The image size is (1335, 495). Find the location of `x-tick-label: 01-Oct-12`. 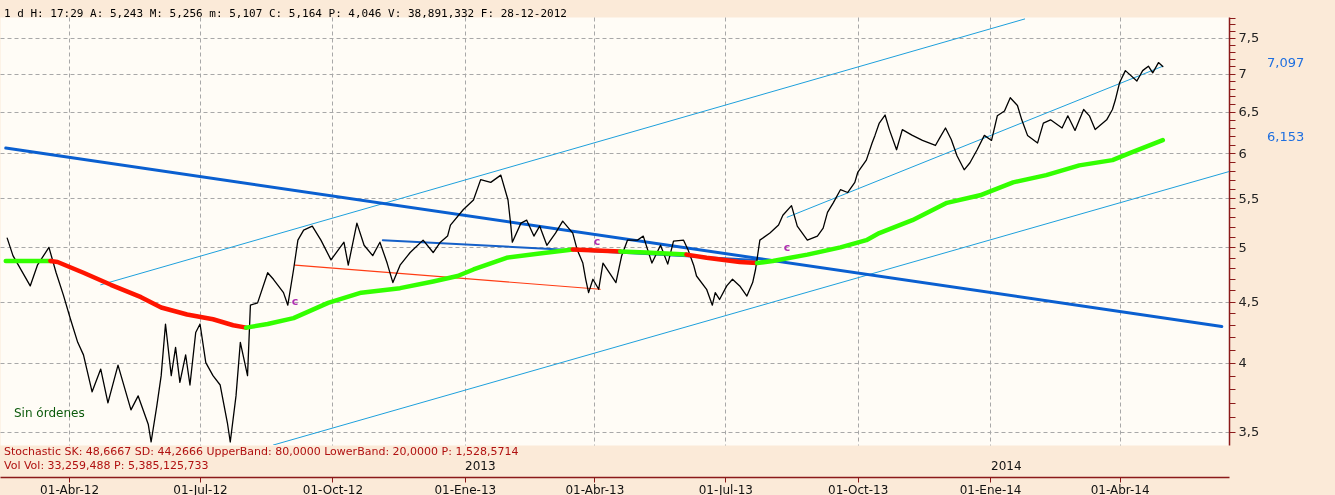

x-tick-label: 01-Oct-12 is located at coordinates (333, 488).